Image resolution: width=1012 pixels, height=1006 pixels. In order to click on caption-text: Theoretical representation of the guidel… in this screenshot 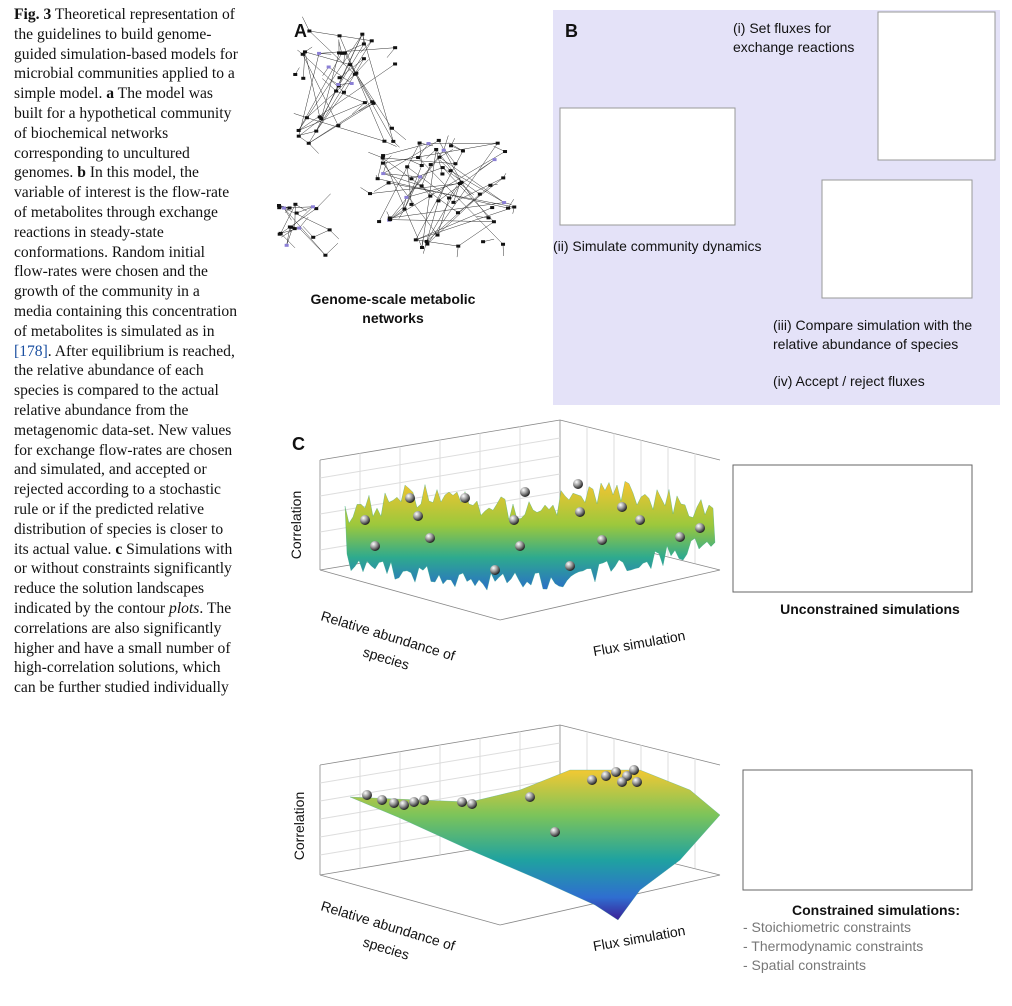, I will do `click(126, 54)`.